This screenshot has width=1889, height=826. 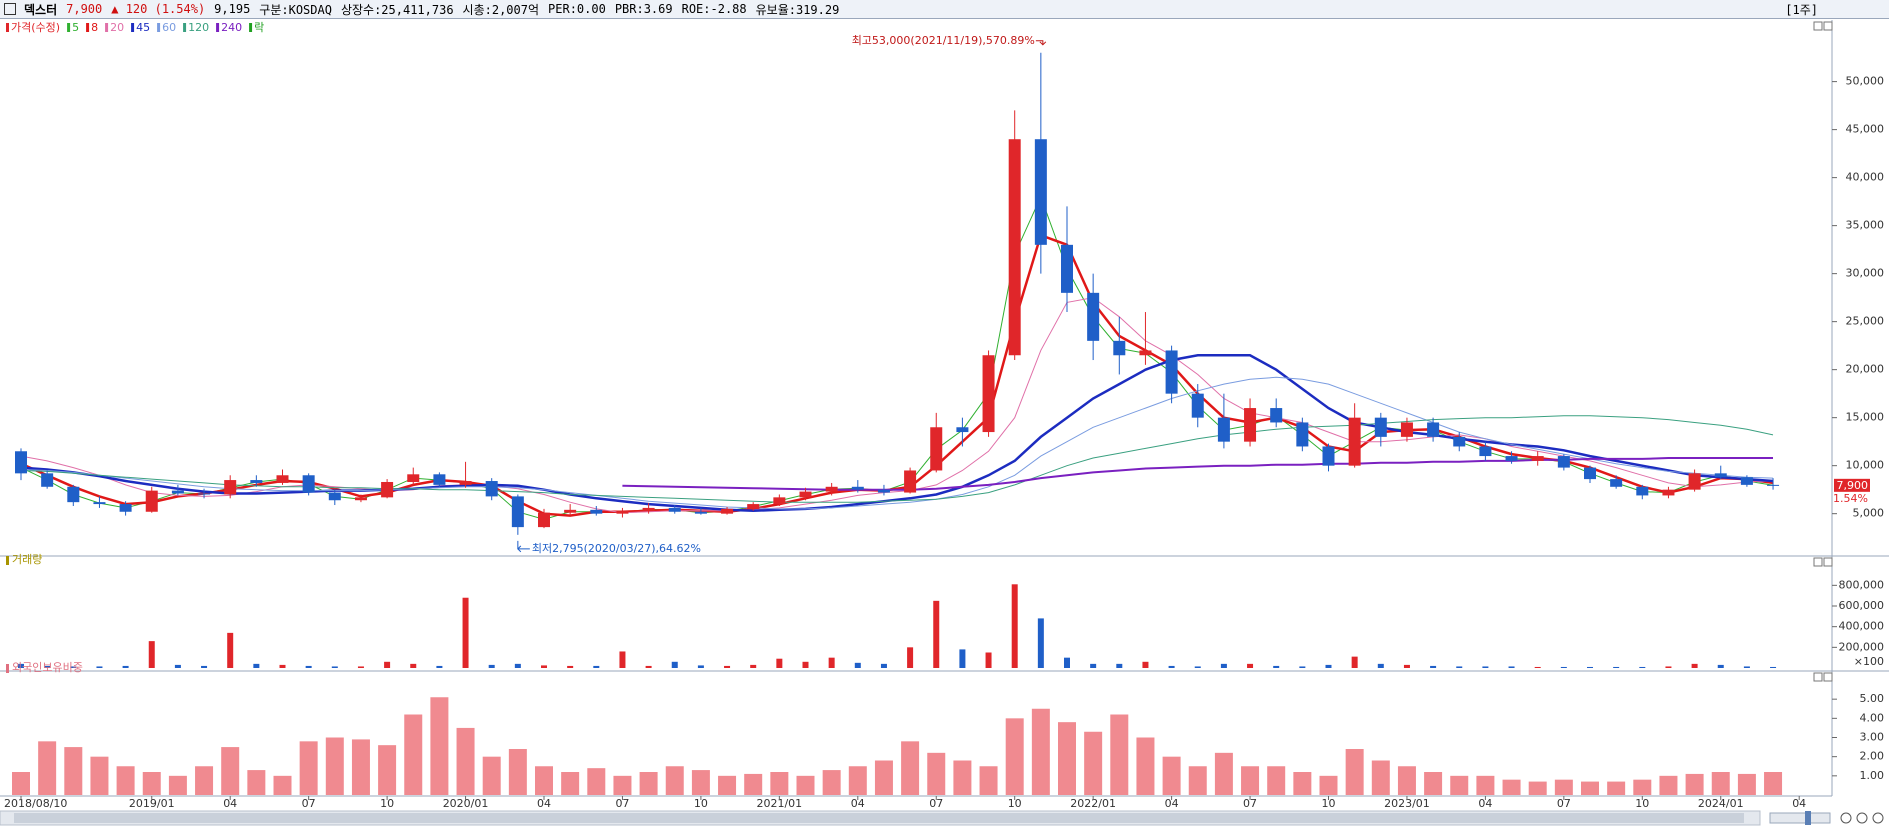 What do you see at coordinates (309, 803) in the screenshot?
I see `x-tick-label: 07` at bounding box center [309, 803].